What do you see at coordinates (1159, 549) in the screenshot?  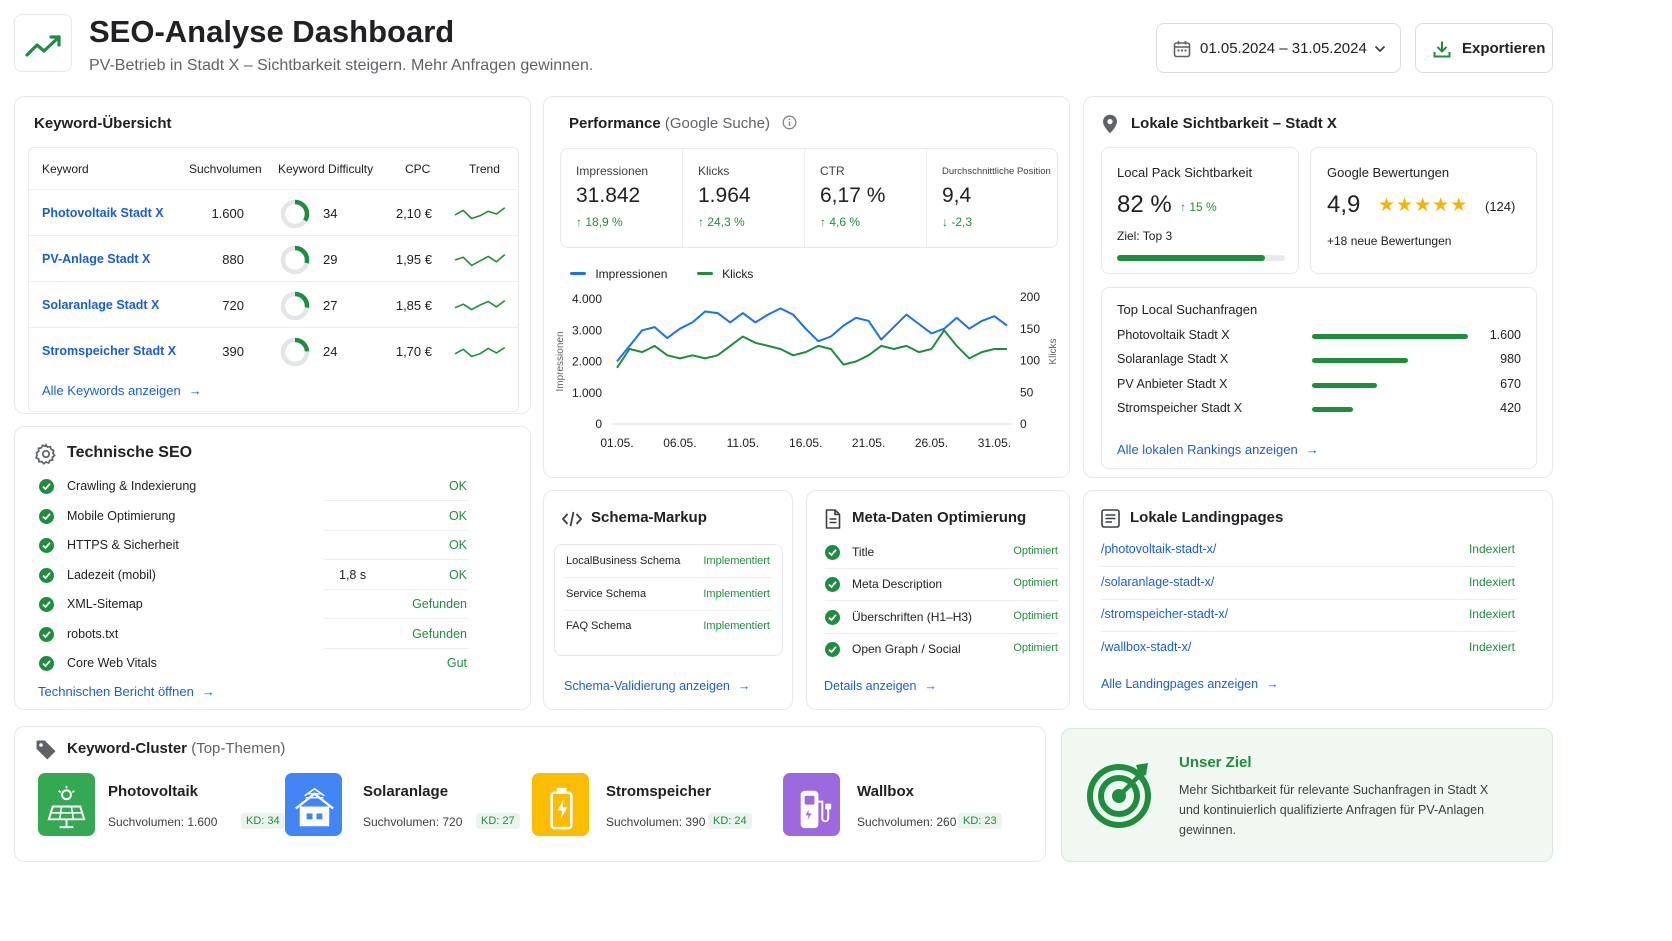 I see `landing-page-url: /photovoltaik-stadt-x/` at bounding box center [1159, 549].